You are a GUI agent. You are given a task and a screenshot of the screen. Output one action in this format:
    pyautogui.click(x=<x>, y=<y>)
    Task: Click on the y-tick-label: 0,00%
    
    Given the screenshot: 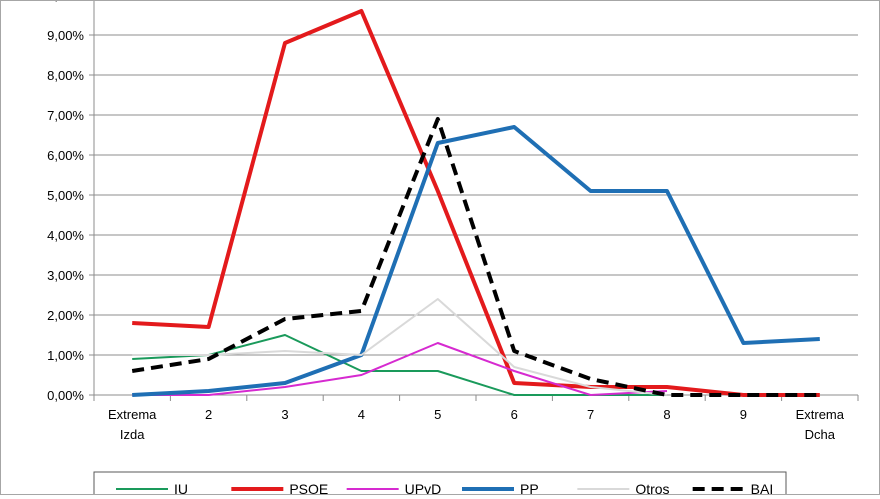 What is the action you would take?
    pyautogui.click(x=65, y=395)
    